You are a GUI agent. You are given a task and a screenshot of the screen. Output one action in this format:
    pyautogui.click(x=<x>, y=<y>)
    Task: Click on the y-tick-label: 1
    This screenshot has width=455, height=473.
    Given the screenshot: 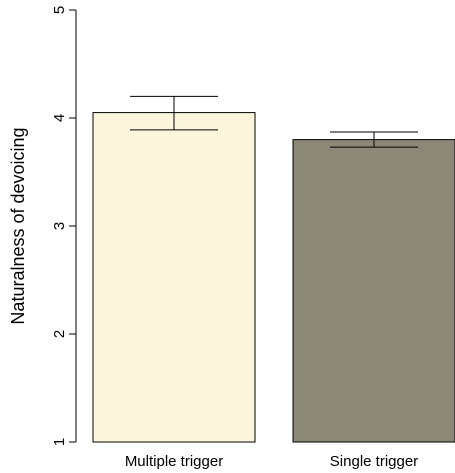 What is the action you would take?
    pyautogui.click(x=59, y=442)
    